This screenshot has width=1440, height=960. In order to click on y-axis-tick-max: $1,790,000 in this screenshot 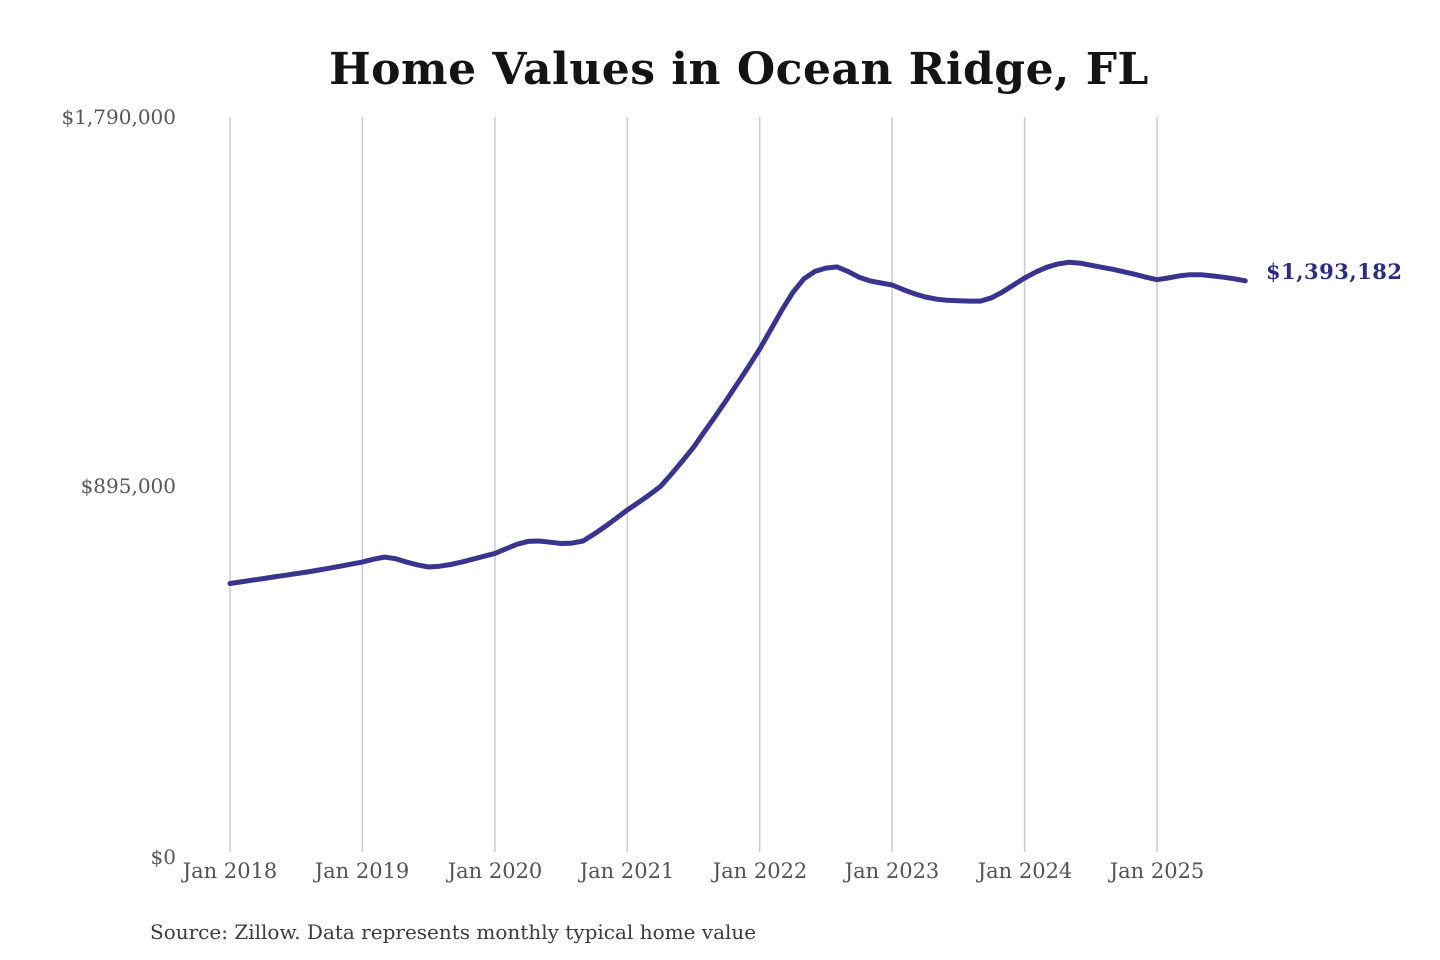, I will do `click(118, 117)`.